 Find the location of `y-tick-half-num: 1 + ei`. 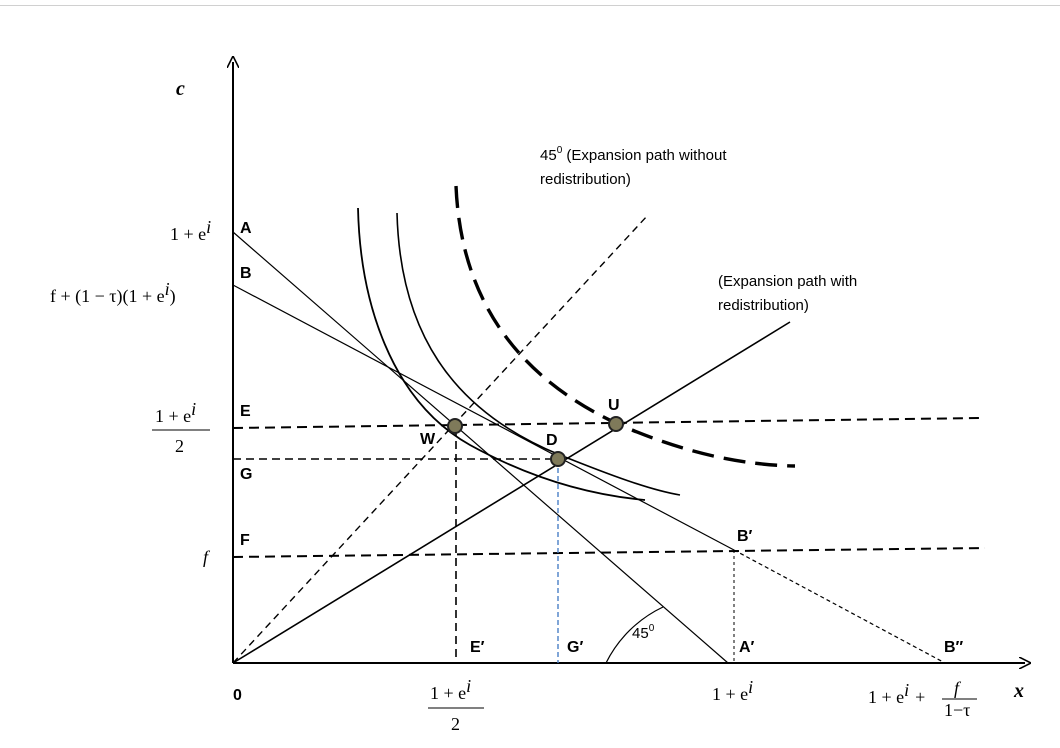

y-tick-half-num: 1 + ei is located at coordinates (175, 412).